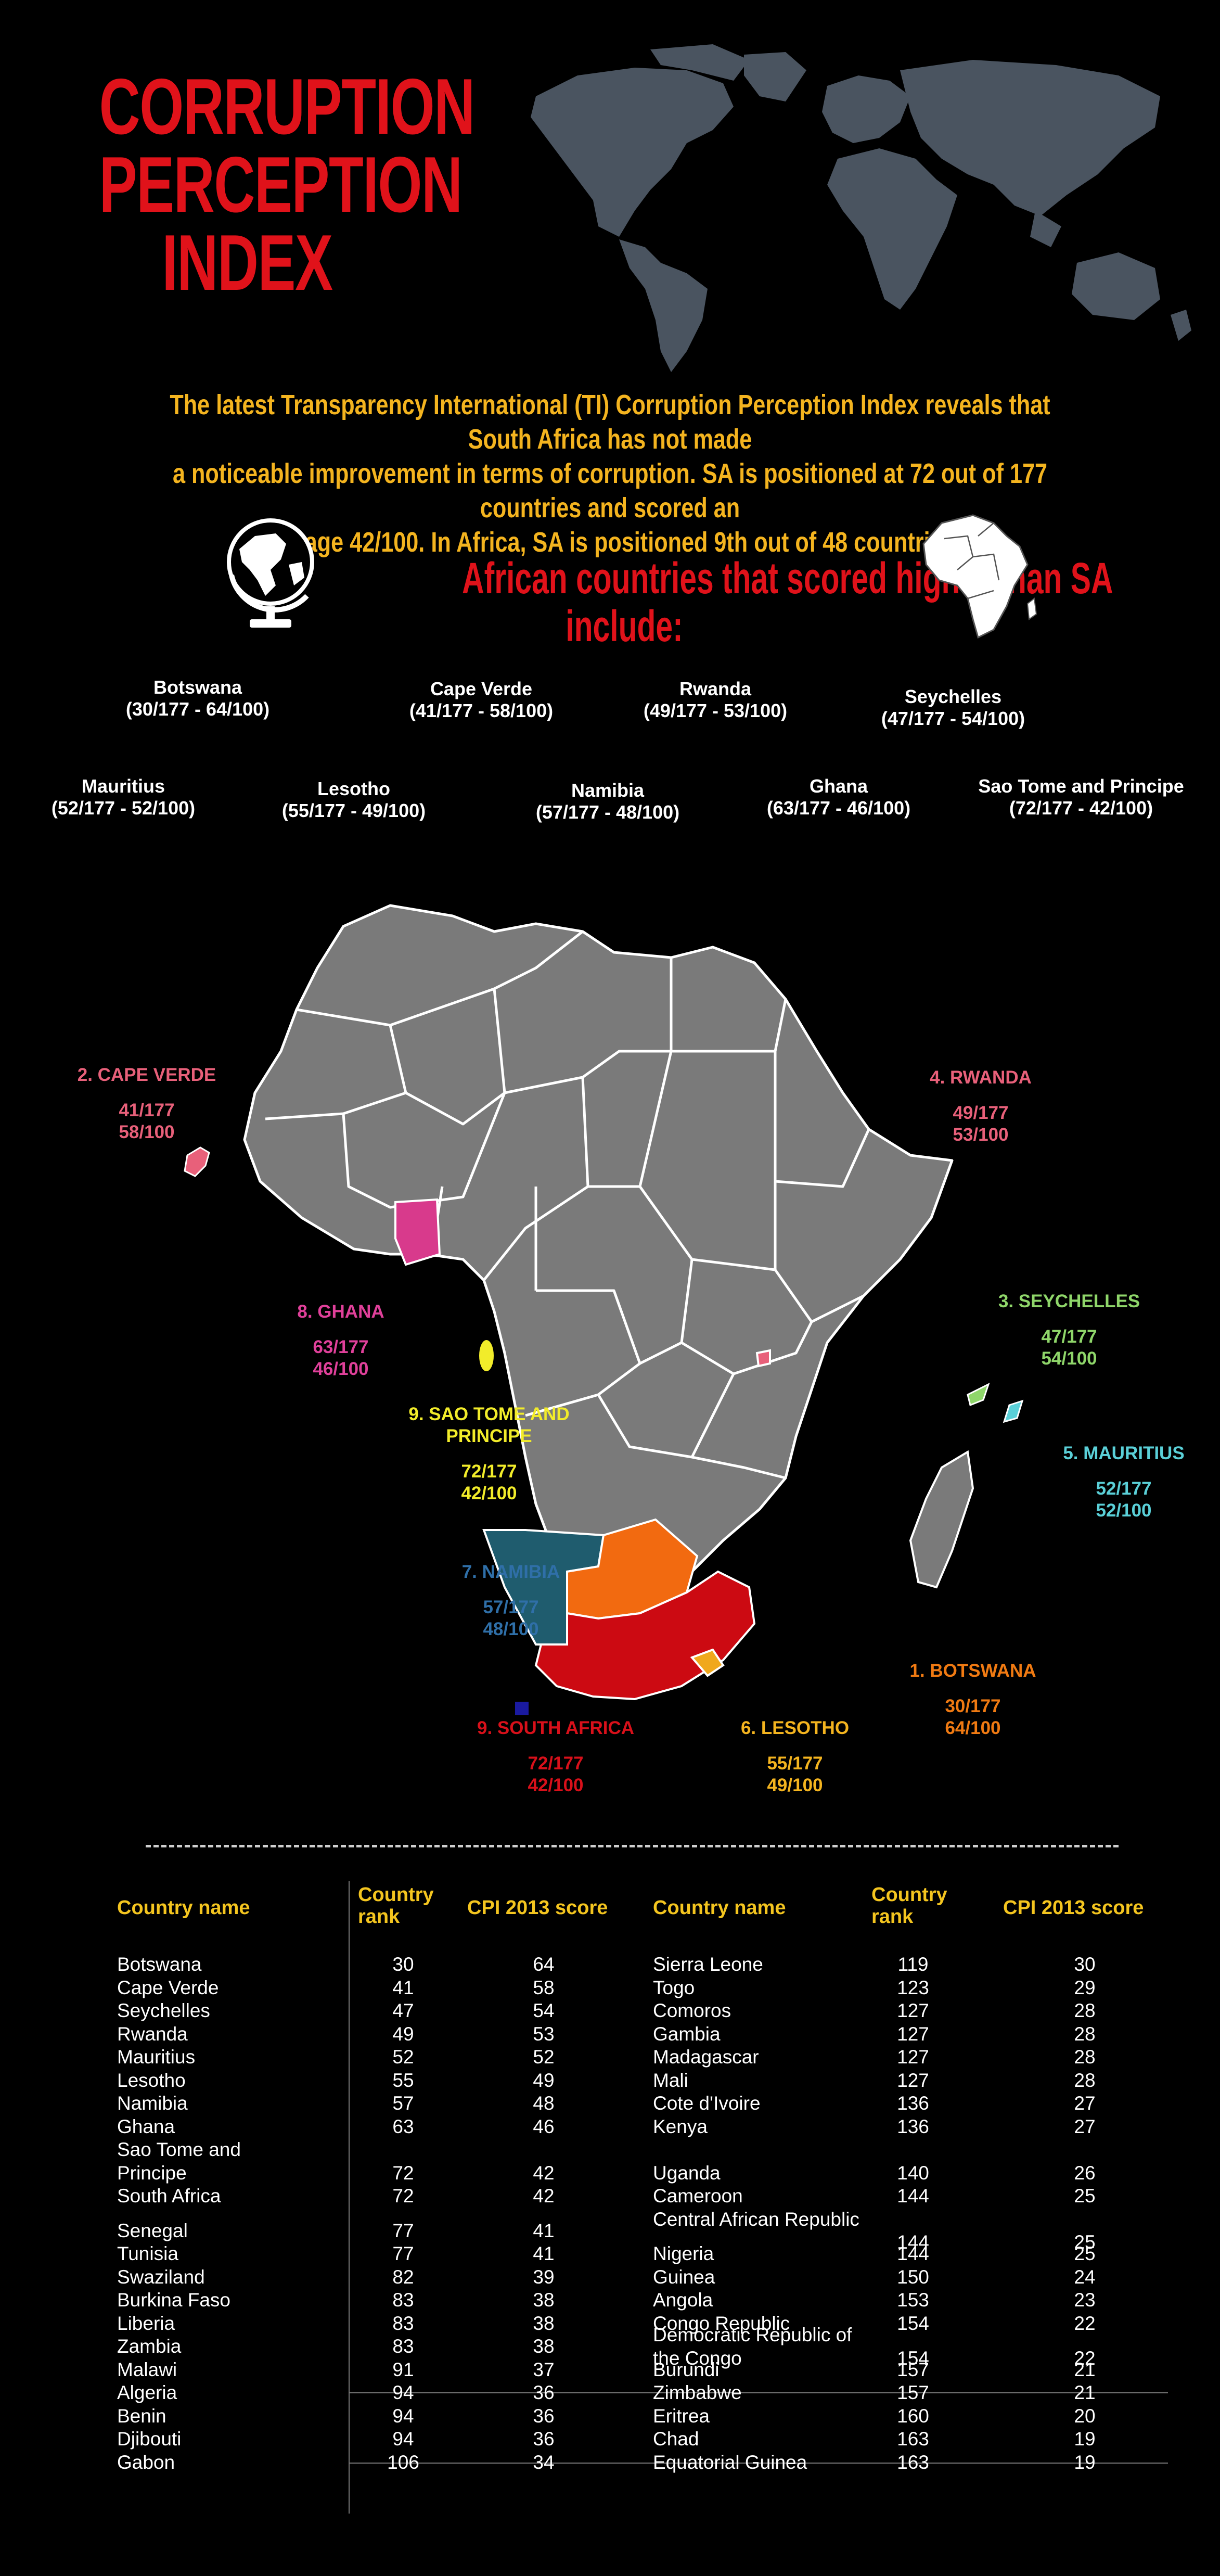 The image size is (1220, 2576). I want to click on table-cell-country: Gabon, so click(146, 2462).